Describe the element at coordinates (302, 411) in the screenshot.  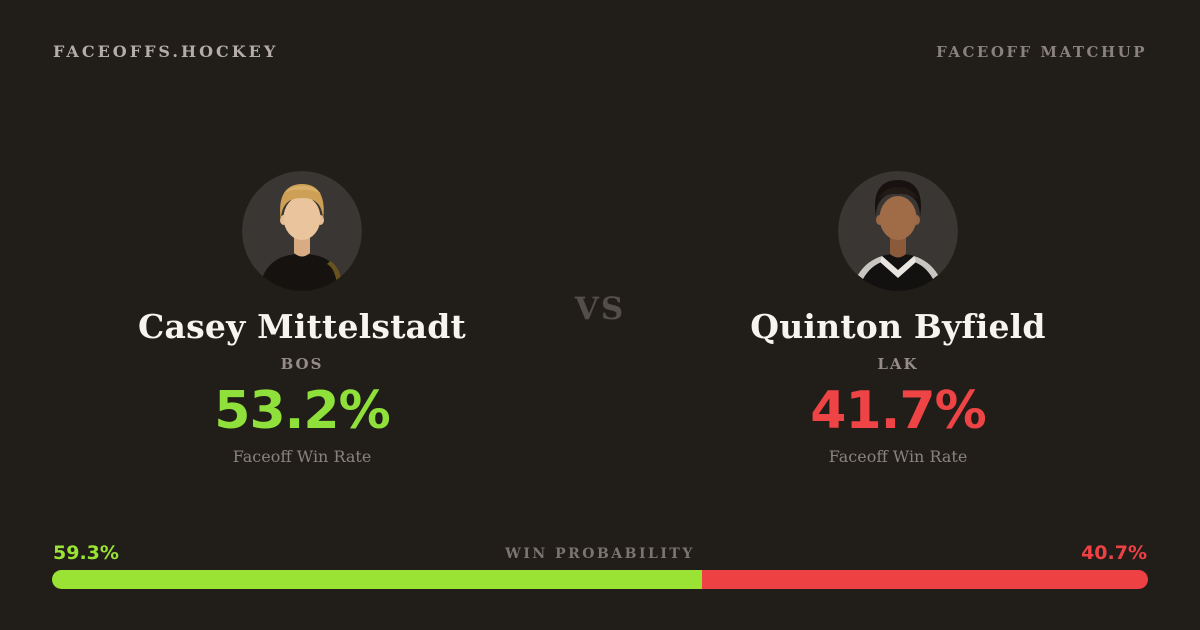
I see `faceoff-win-rate-value: 53.2%` at that location.